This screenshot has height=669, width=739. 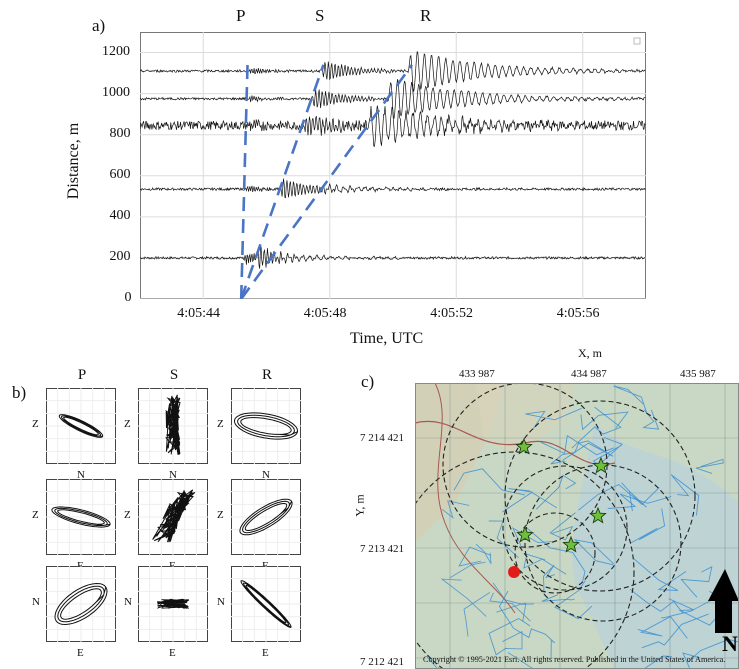 What do you see at coordinates (477, 374) in the screenshot?
I see `map-xtick-0: 433 987` at bounding box center [477, 374].